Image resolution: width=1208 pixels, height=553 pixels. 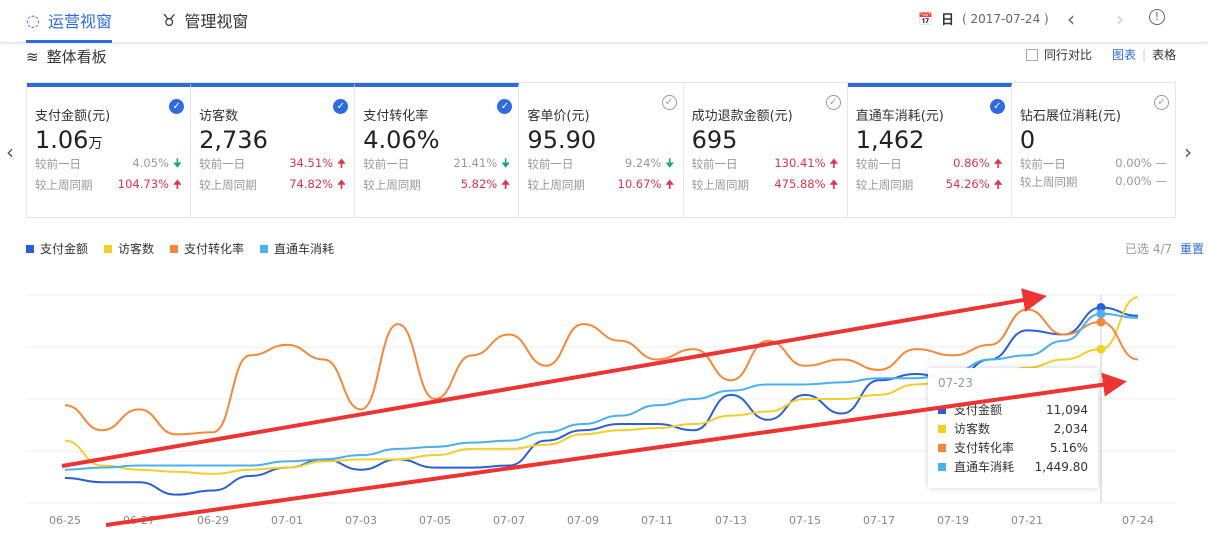 I want to click on cards-prev-button: ‹, so click(x=10, y=152).